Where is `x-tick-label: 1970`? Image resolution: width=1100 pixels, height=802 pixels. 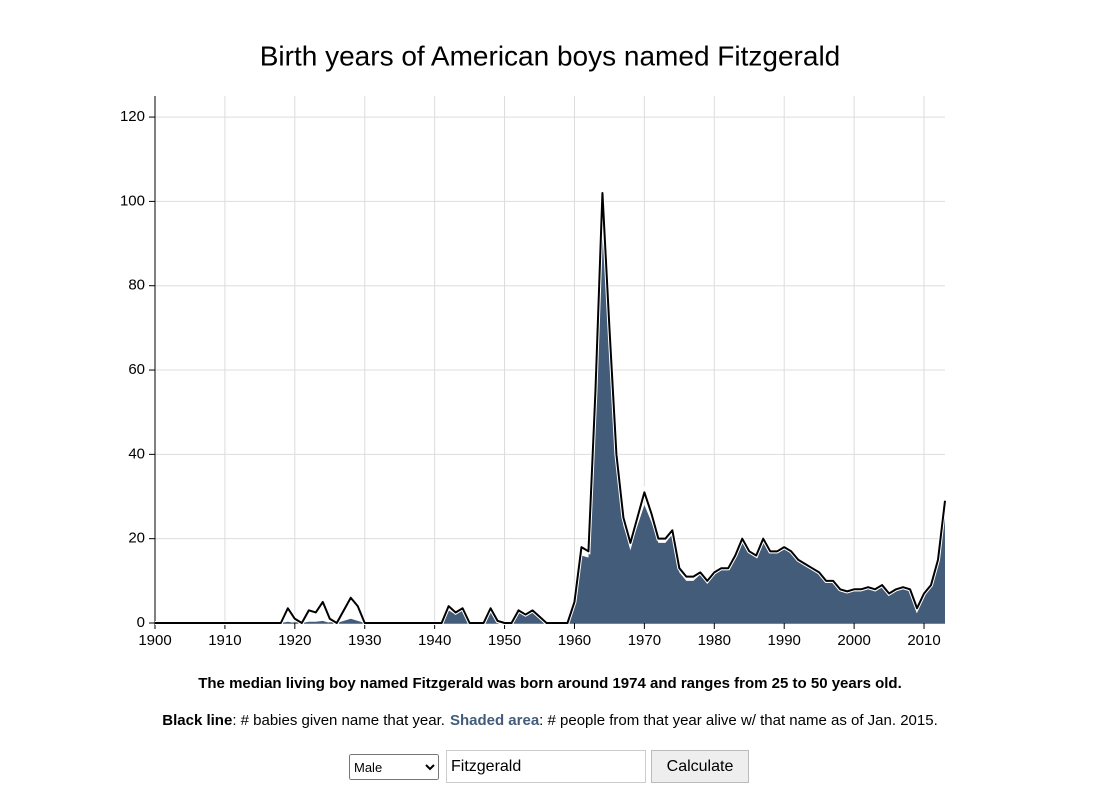 x-tick-label: 1970 is located at coordinates (644, 640).